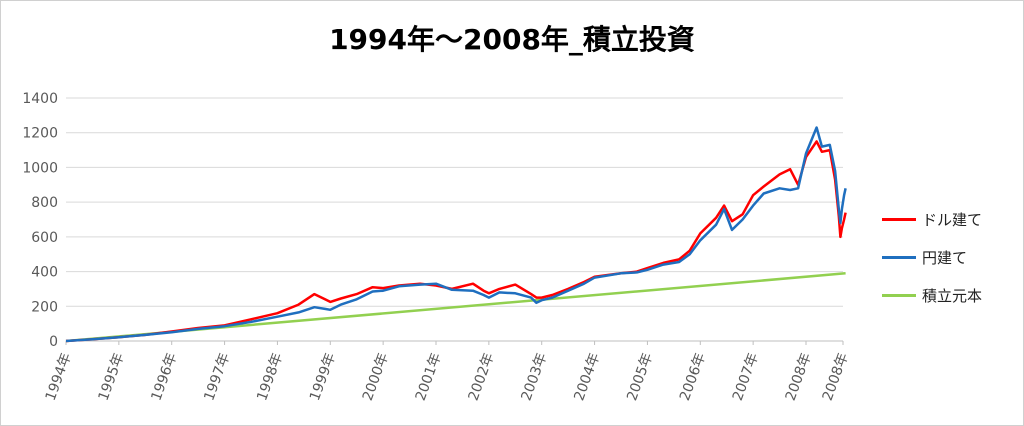 The height and width of the screenshot is (426, 1024). Describe the element at coordinates (40, 168) in the screenshot. I see `y-tick-label-1000: 1000` at that location.